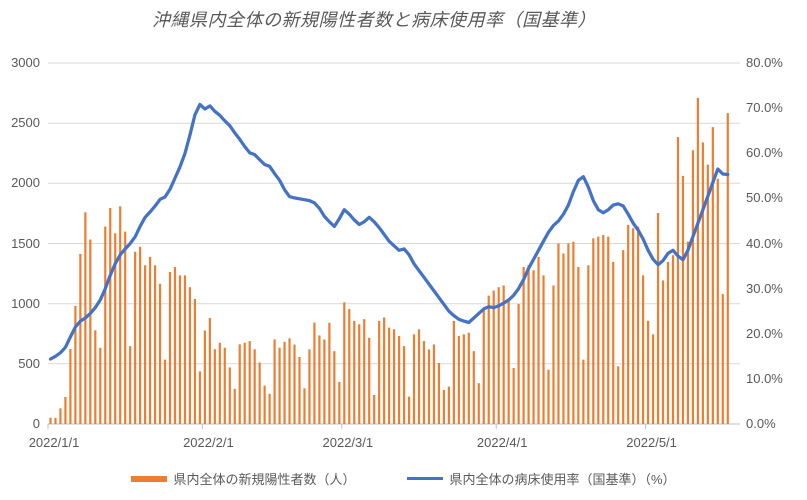 This screenshot has width=807, height=500. I want to click on bar-2022/5/11, so click(697, 261).